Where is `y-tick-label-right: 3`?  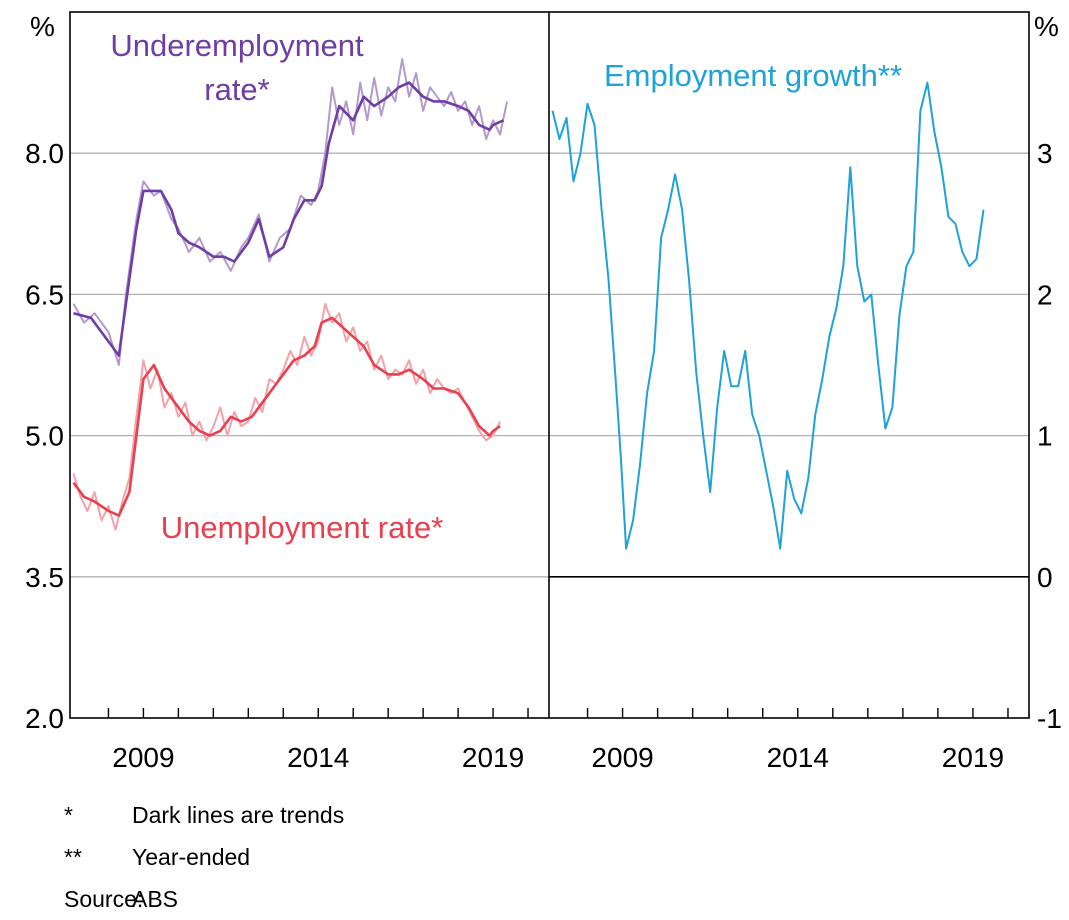
y-tick-label-right: 3 is located at coordinates (1045, 153).